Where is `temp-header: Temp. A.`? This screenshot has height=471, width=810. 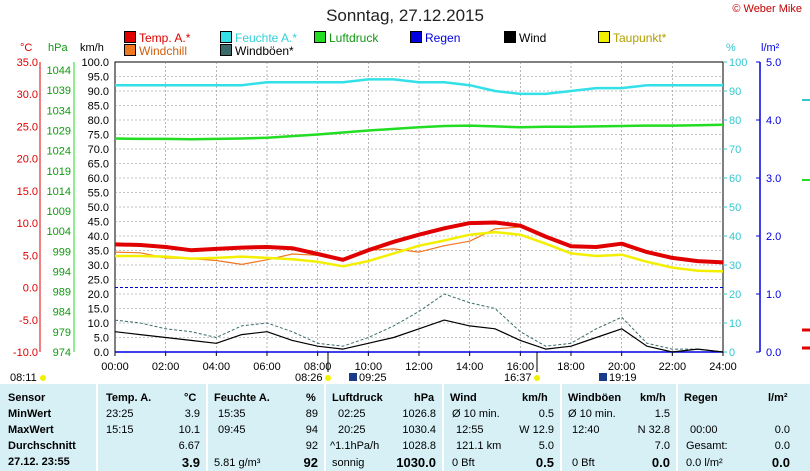
temp-header: Temp. A. is located at coordinates (129, 398).